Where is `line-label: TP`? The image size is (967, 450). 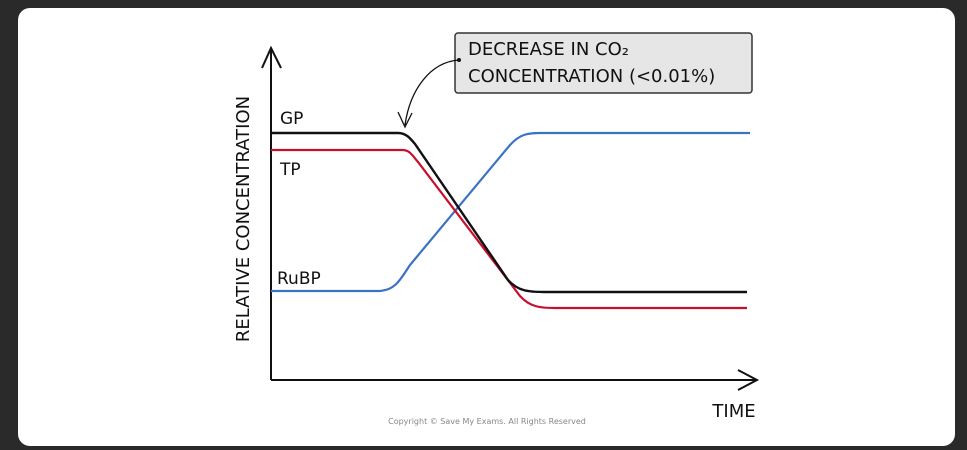 line-label: TP is located at coordinates (290, 170).